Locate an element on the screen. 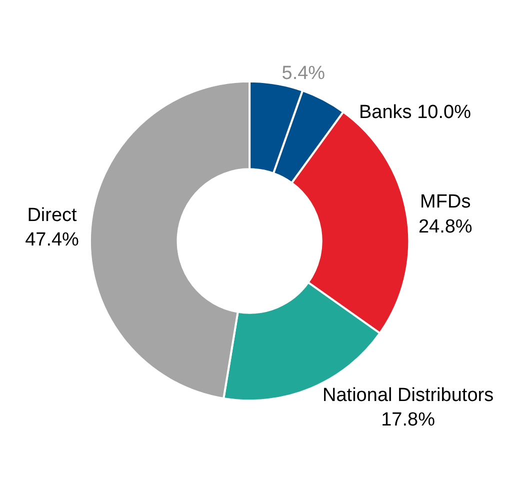  data-label: 17.8% is located at coordinates (408, 420).